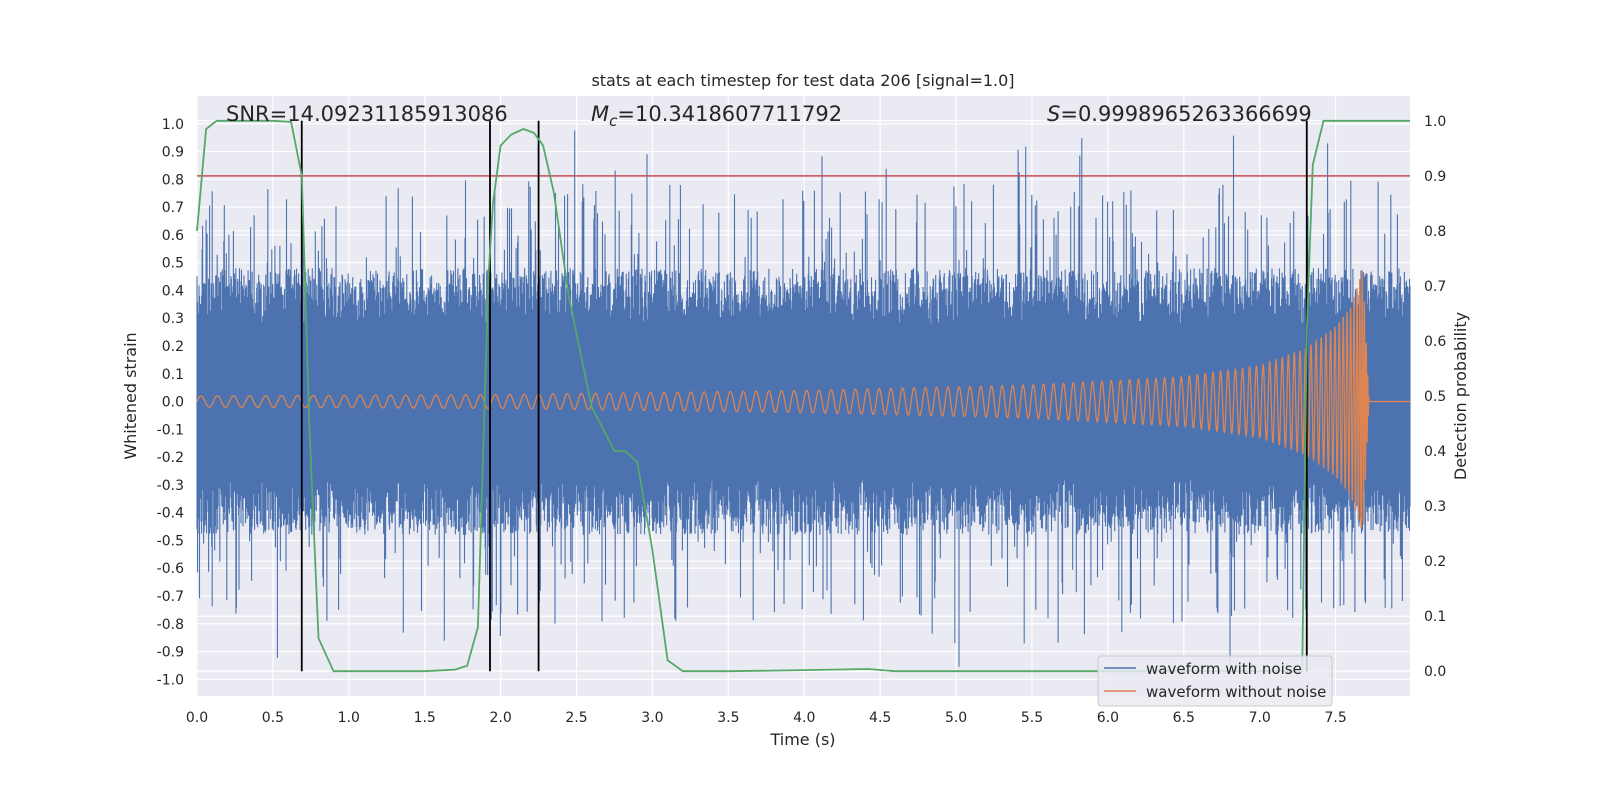 The image size is (1600, 800). What do you see at coordinates (1185, 114) in the screenshot?
I see `s-value: =0.9998965263366699` at bounding box center [1185, 114].